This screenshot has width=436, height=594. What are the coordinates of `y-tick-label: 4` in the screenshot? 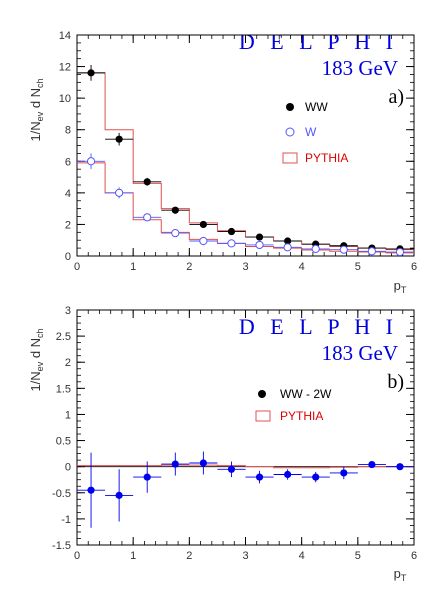 It's located at (68, 194).